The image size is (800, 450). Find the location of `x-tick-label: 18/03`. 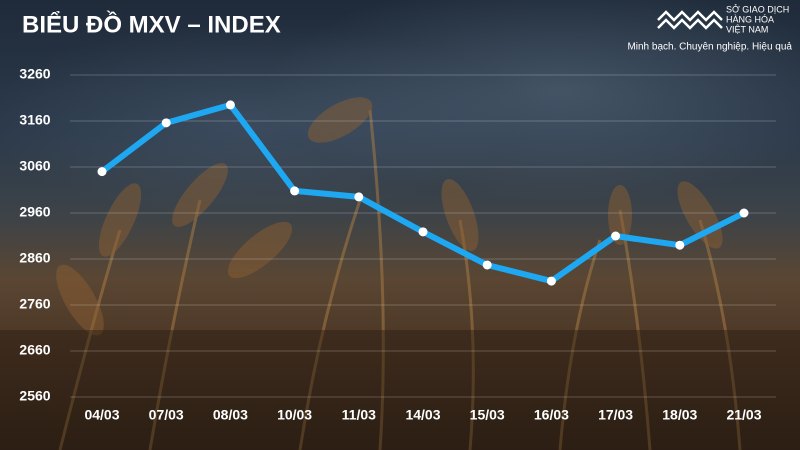

x-tick-label: 18/03 is located at coordinates (679, 415).